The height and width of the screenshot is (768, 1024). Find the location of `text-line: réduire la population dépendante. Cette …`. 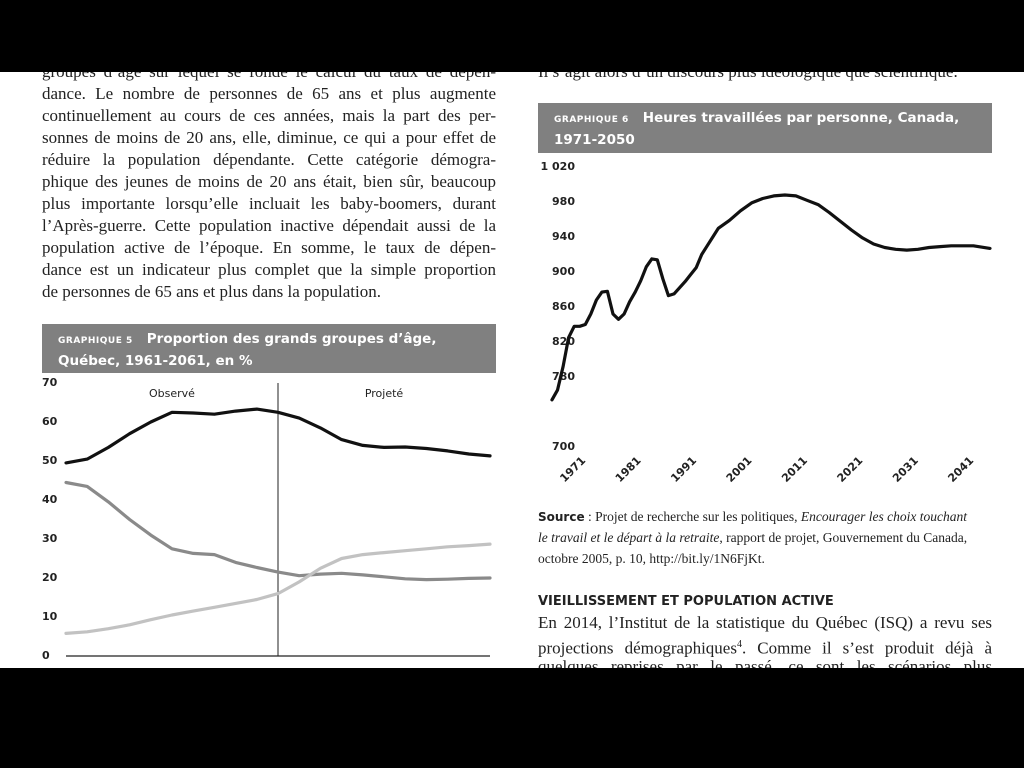

text-line: réduire la population dépendante. Cette … is located at coordinates (269, 159).